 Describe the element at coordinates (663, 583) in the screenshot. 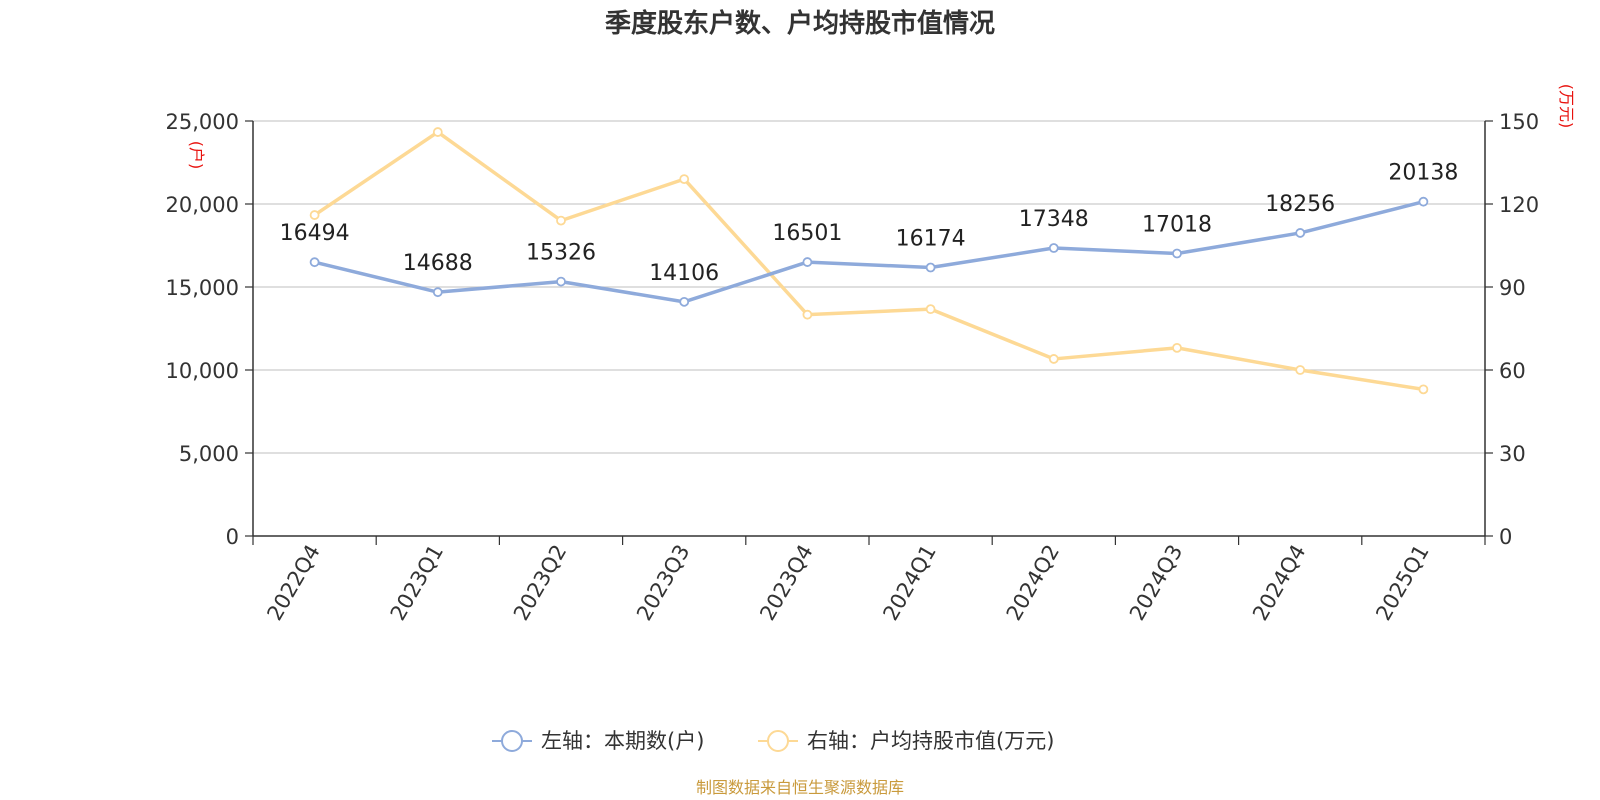

I see `x-axis-tick-label: 2023Q3` at that location.